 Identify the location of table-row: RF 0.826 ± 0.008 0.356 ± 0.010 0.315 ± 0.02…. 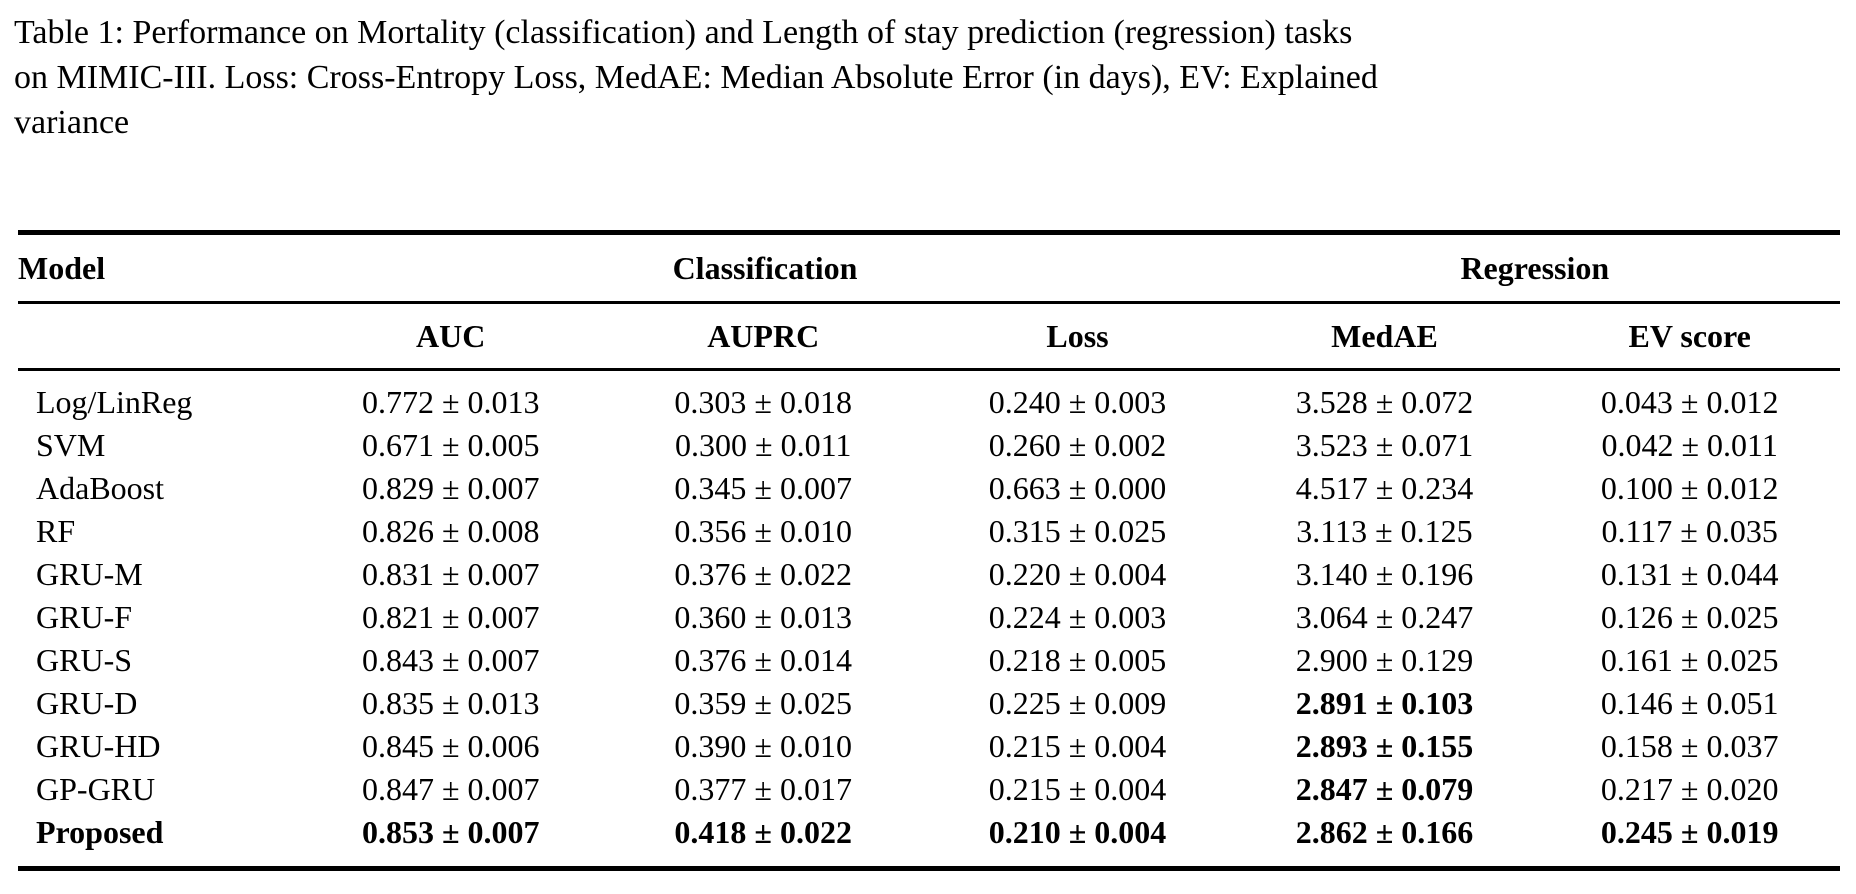
(929, 531).